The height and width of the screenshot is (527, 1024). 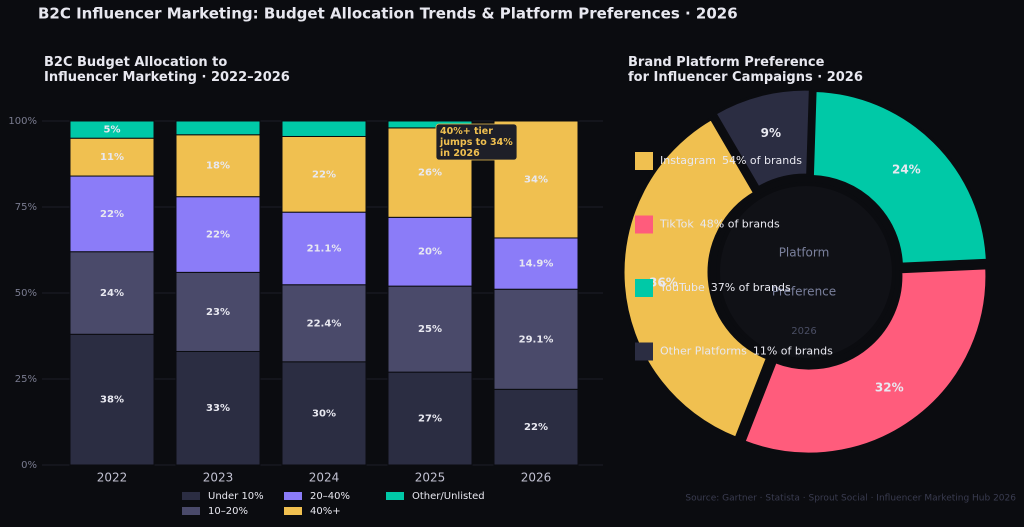 What do you see at coordinates (26, 379) in the screenshot?
I see `y-tick-label: 25%` at bounding box center [26, 379].